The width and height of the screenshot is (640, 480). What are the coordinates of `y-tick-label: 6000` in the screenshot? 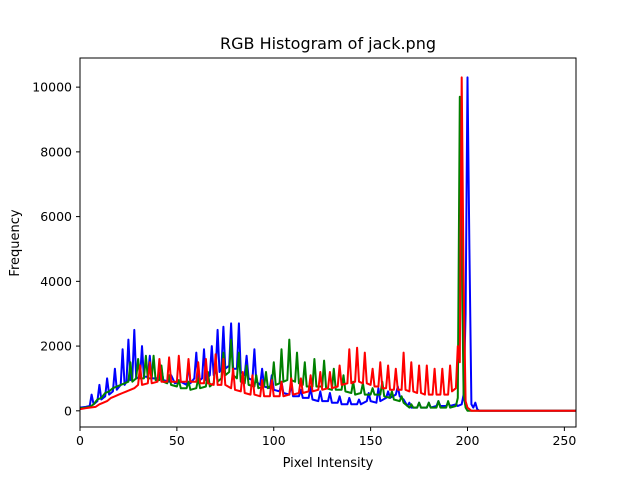 It's located at (56, 216).